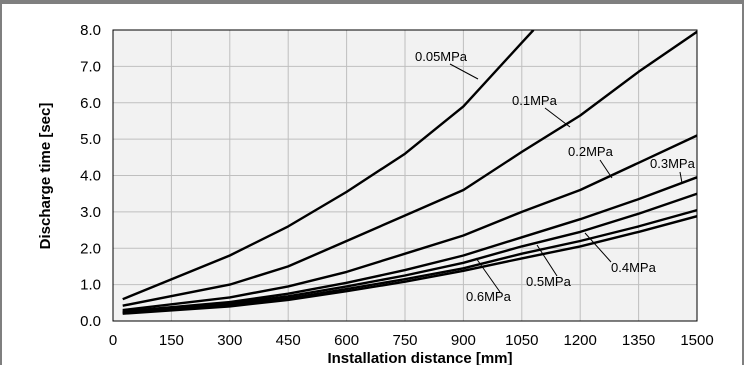 Image resolution: width=744 pixels, height=365 pixels. Describe the element at coordinates (580, 340) in the screenshot. I see `x-tick-label: 1200` at that location.